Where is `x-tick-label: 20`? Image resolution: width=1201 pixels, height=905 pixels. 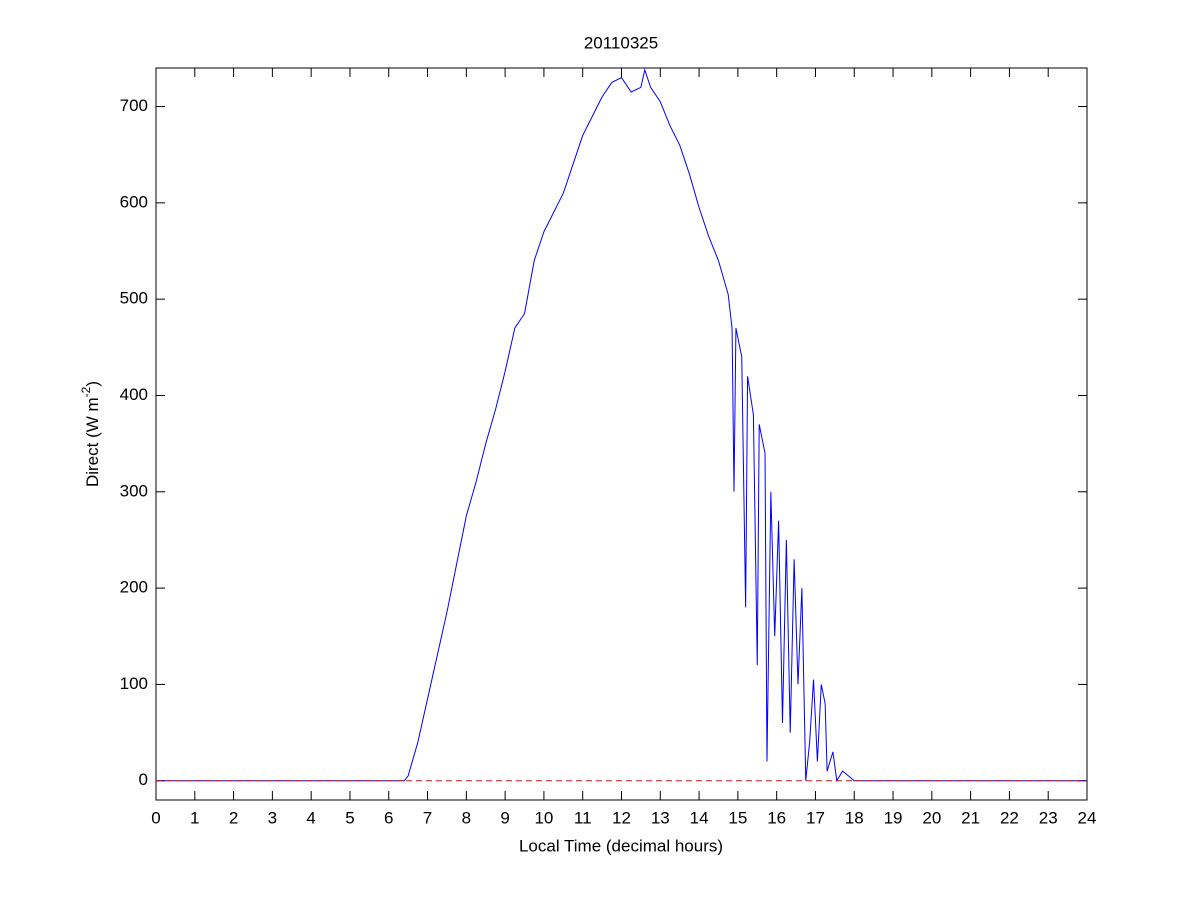 x-tick-label: 20 is located at coordinates (931, 817).